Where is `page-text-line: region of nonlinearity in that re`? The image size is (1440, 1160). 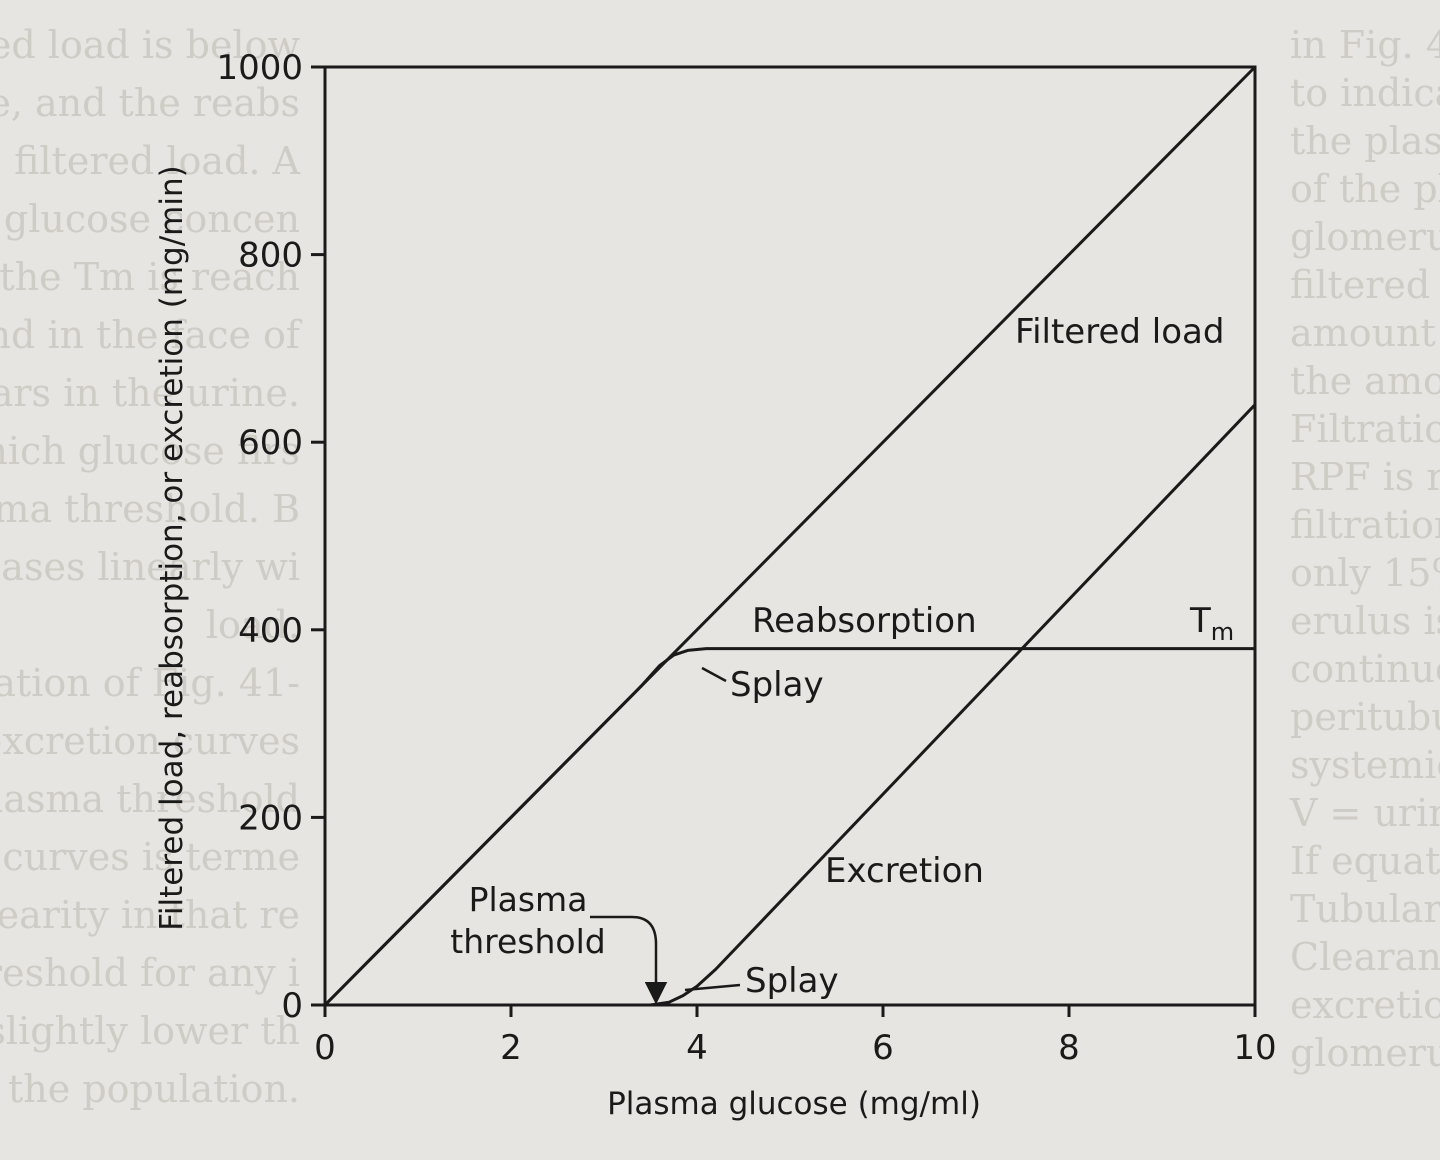 page-text-line: region of nonlinearity in that re is located at coordinates (150, 915).